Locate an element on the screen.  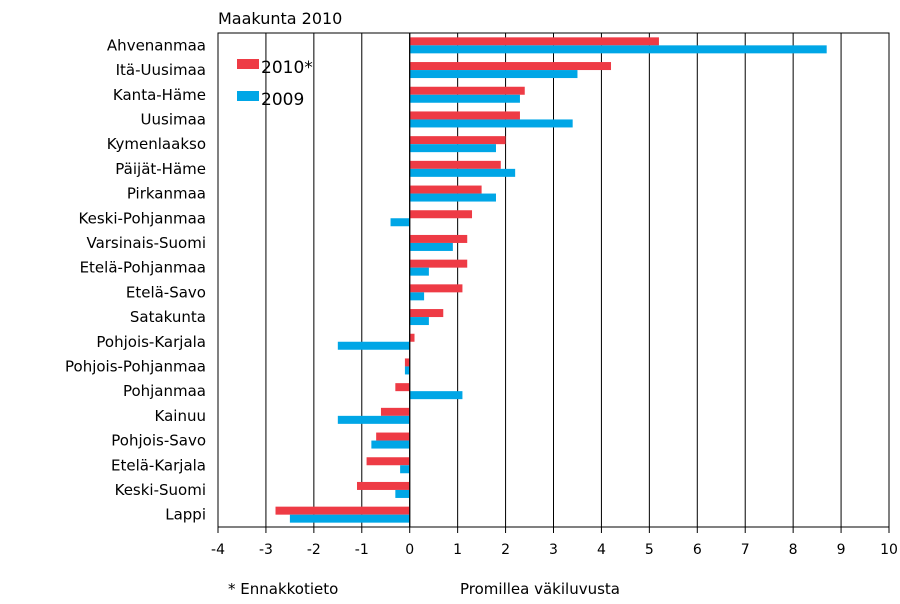
category-label: Kainuu is located at coordinates (180, 416).